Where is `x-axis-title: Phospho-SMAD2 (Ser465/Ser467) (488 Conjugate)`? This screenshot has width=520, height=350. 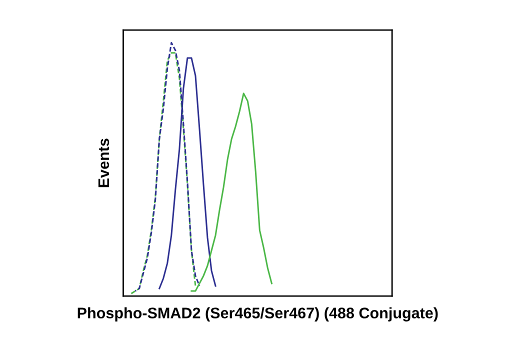
x-axis-title: Phospho-SMAD2 (Ser465/Ser467) (488 Conjugate) is located at coordinates (258, 314).